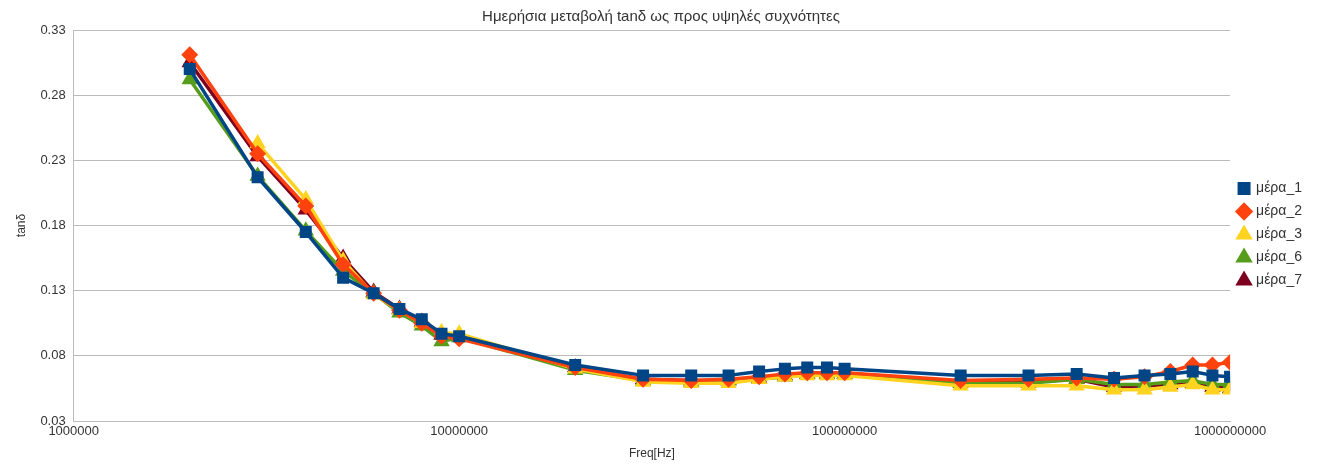 The height and width of the screenshot is (469, 1332). What do you see at coordinates (53, 355) in the screenshot?
I see `y-tick-label: 0.08` at bounding box center [53, 355].